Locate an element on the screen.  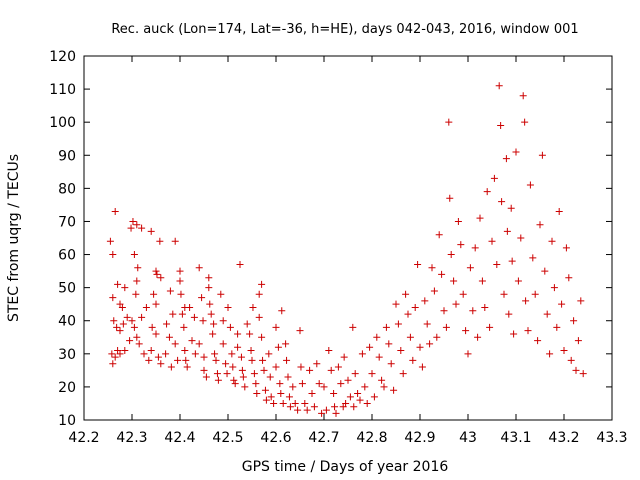
y-tick-label: 10 is located at coordinates (67, 421).